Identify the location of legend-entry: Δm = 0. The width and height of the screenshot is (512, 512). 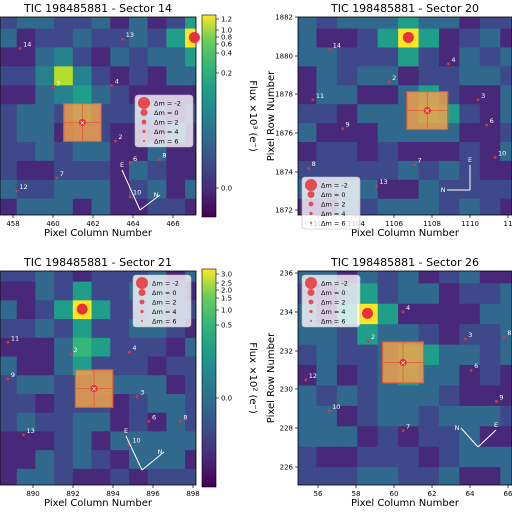
(166, 113).